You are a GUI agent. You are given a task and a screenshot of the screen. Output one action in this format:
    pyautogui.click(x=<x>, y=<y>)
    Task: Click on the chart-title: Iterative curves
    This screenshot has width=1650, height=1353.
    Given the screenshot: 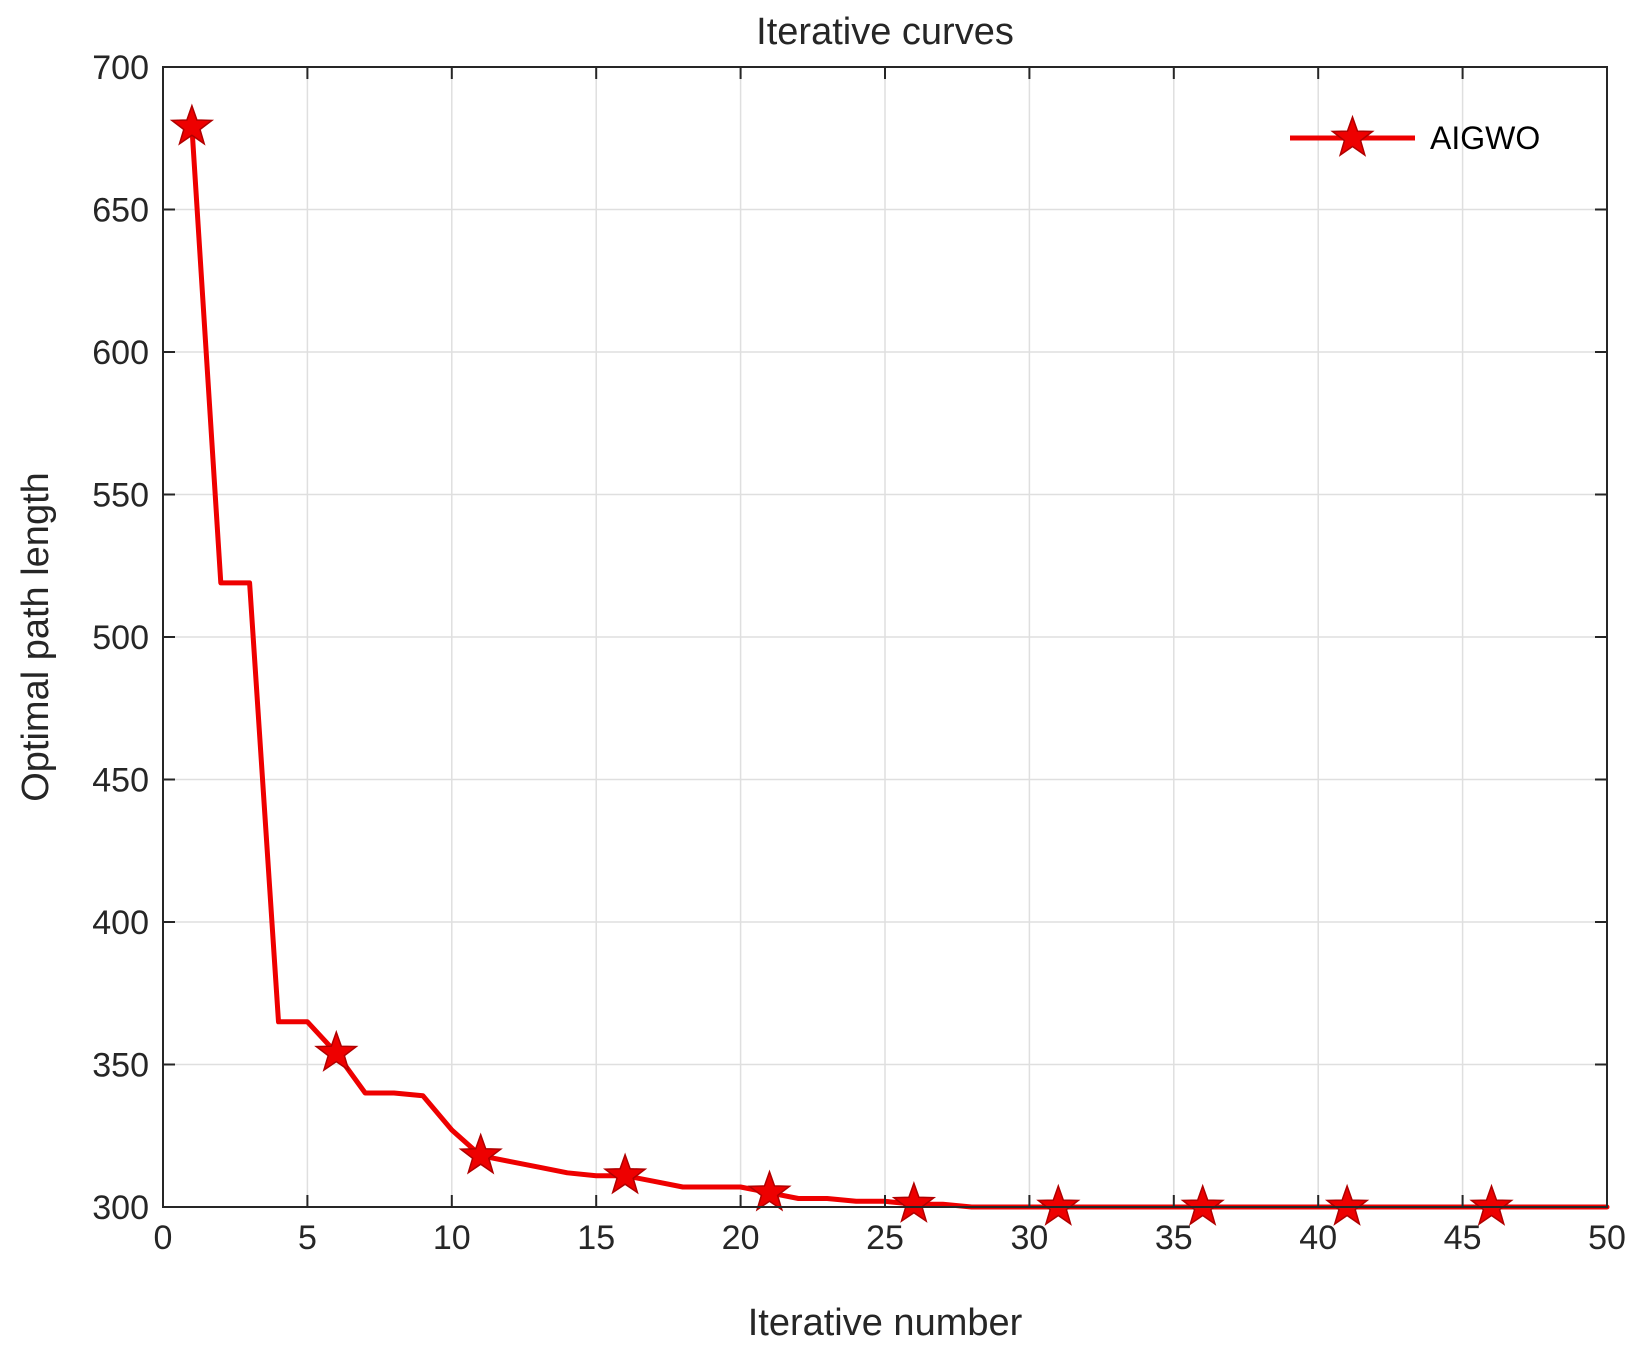 What is the action you would take?
    pyautogui.click(x=885, y=32)
    